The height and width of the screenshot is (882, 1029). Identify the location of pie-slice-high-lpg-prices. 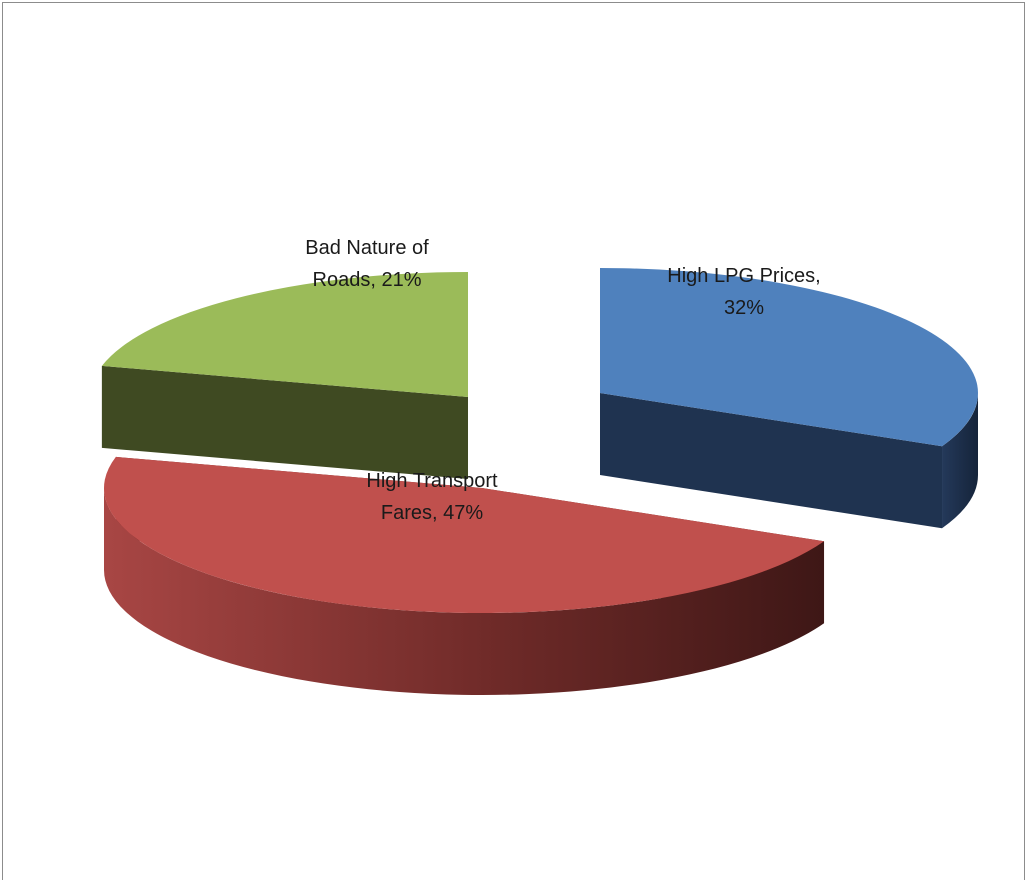
(789, 398).